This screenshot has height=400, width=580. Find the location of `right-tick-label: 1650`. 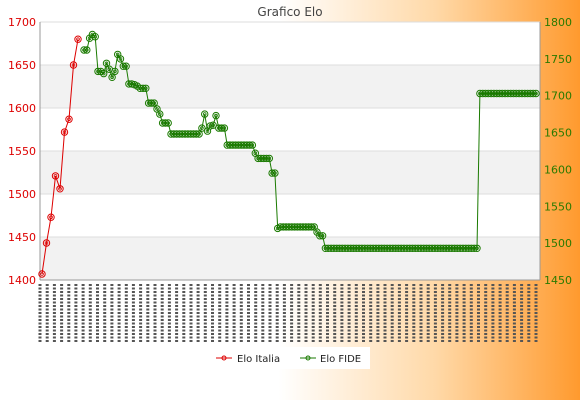

right-tick-label: 1650 is located at coordinates (558, 133).